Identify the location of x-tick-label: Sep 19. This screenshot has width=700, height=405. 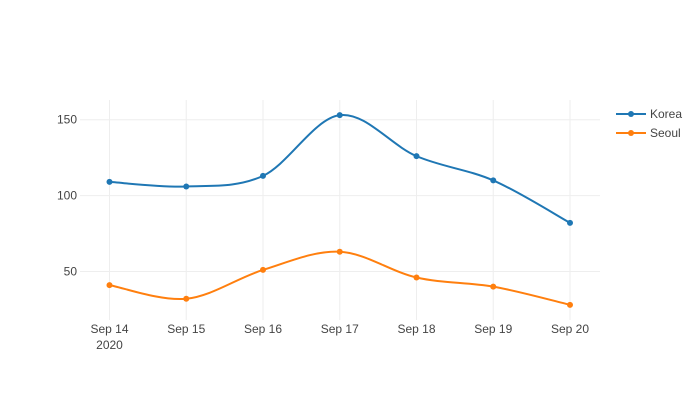
(493, 329).